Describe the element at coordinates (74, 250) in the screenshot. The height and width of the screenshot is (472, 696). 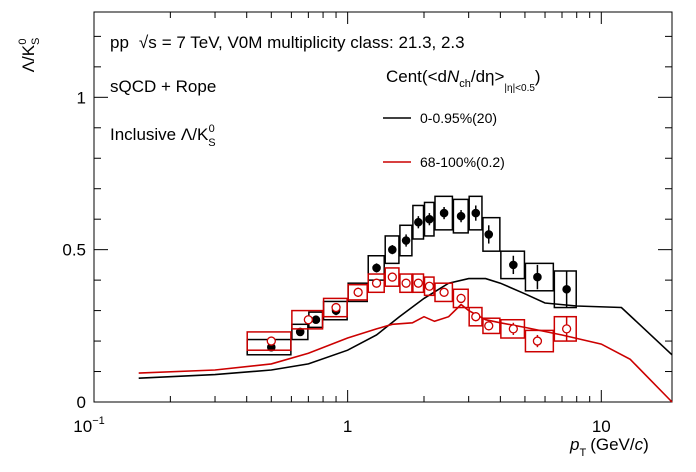
I see `y-tick-label: 0.5` at that location.